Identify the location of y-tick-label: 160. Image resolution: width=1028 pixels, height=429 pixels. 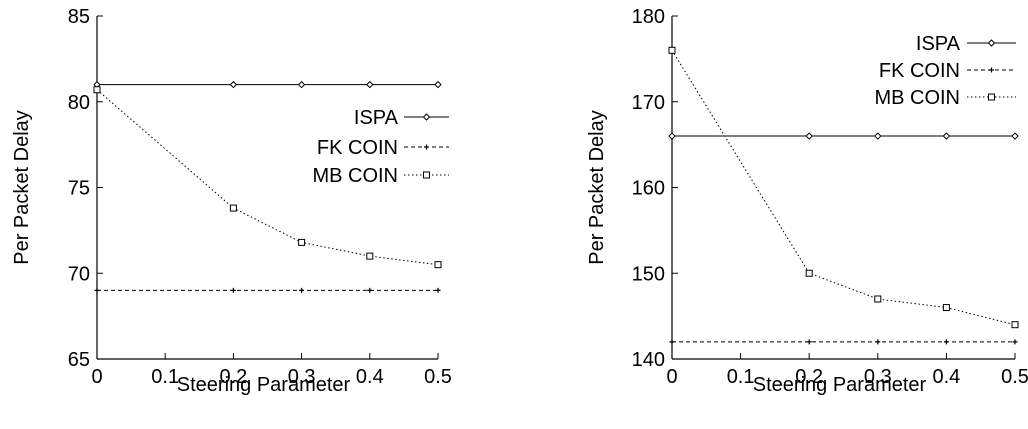
(648, 189).